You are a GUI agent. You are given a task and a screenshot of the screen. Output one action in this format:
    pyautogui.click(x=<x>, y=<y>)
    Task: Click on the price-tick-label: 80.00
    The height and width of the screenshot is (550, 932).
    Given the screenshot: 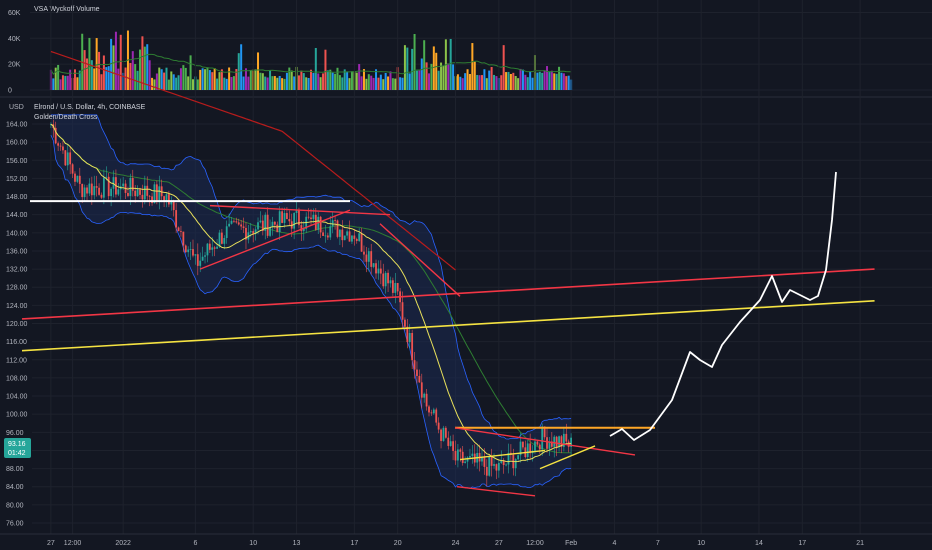 What is the action you would take?
    pyautogui.click(x=15, y=505)
    